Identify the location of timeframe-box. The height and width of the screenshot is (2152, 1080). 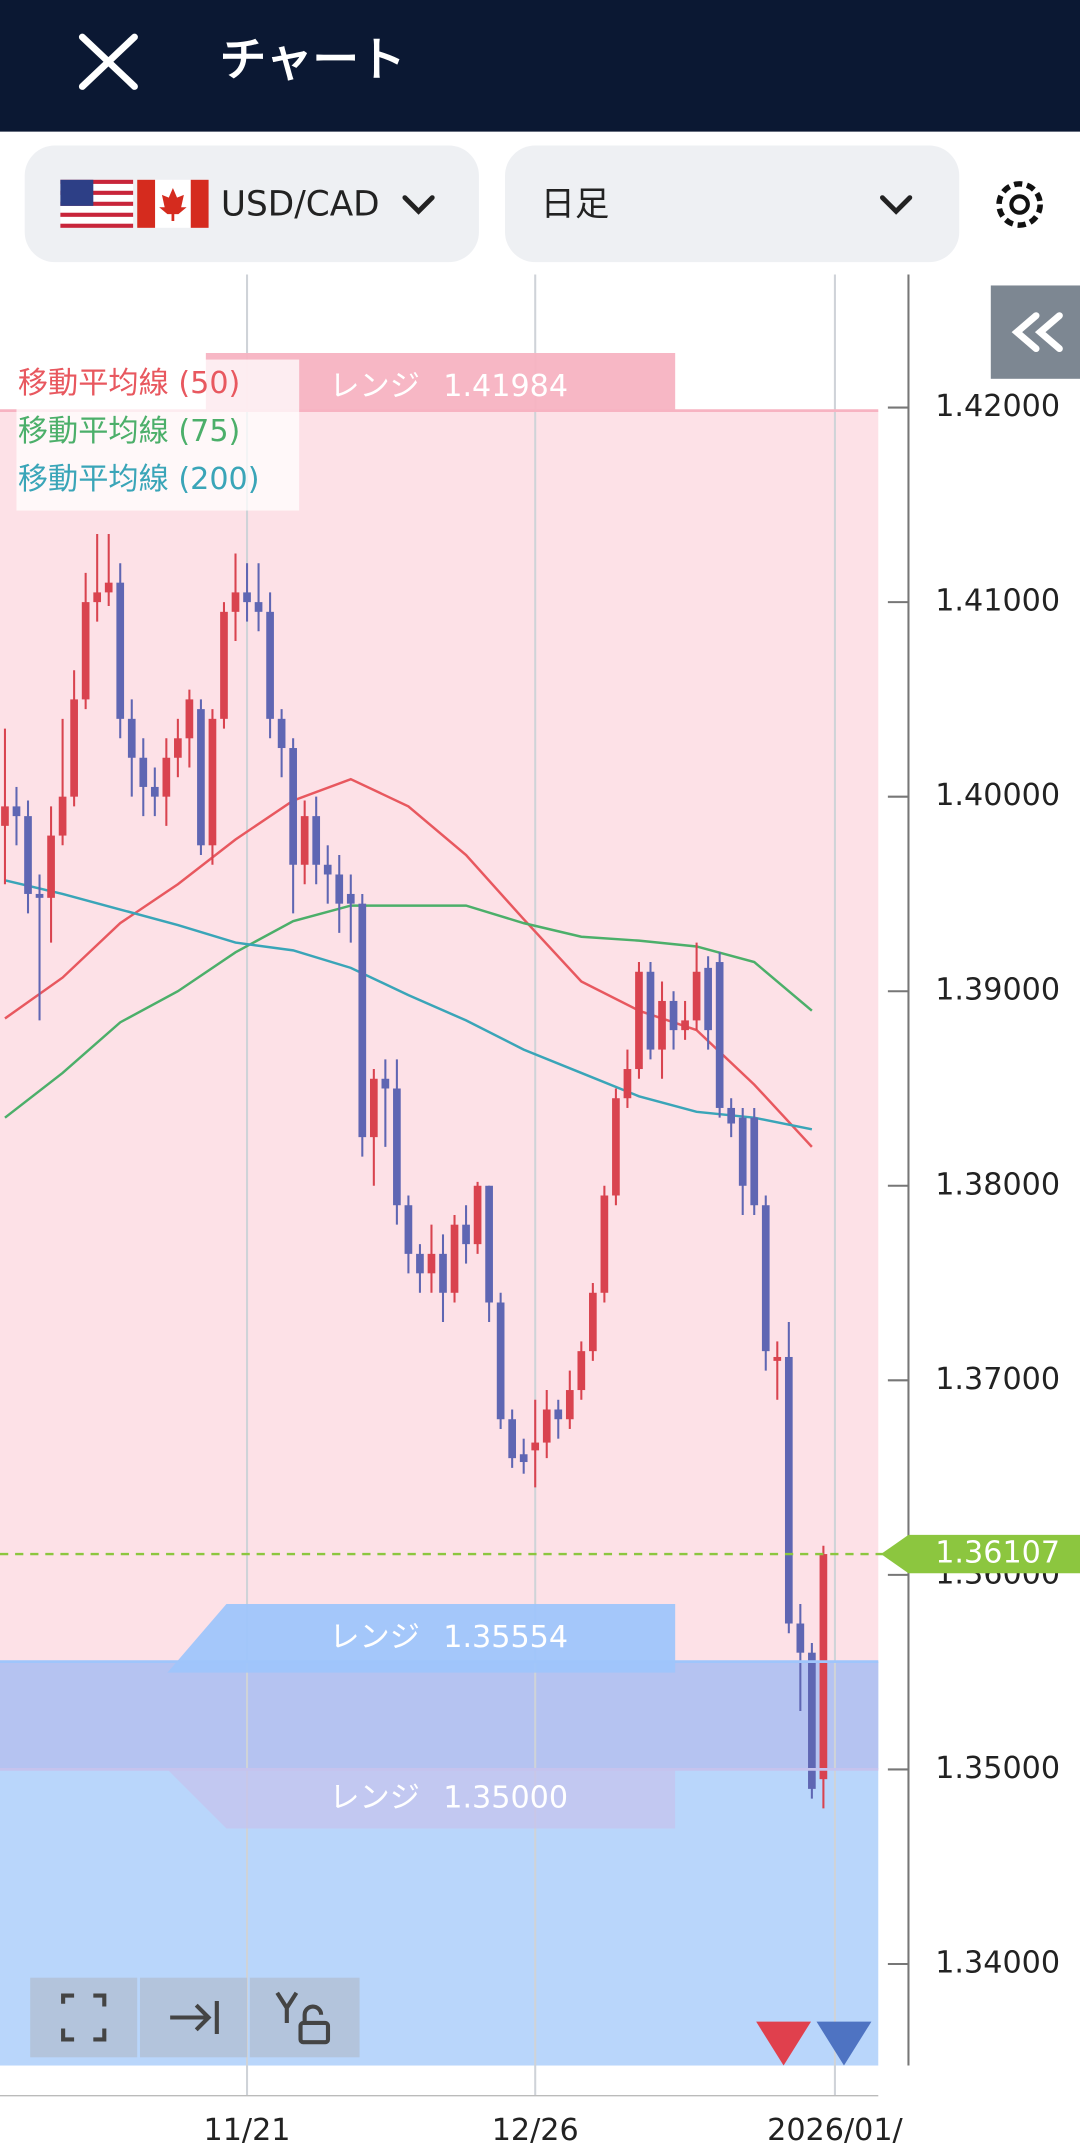
(732, 204).